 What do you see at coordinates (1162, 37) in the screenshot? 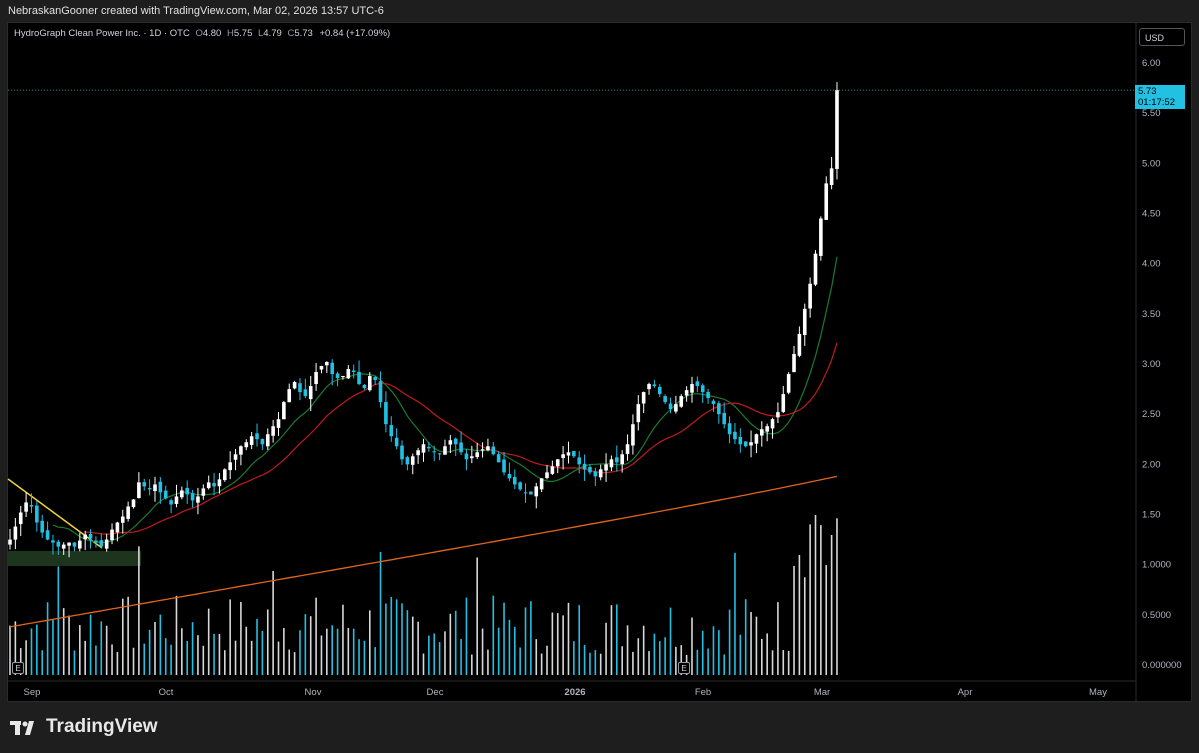
I see `currency-button: USD` at bounding box center [1162, 37].